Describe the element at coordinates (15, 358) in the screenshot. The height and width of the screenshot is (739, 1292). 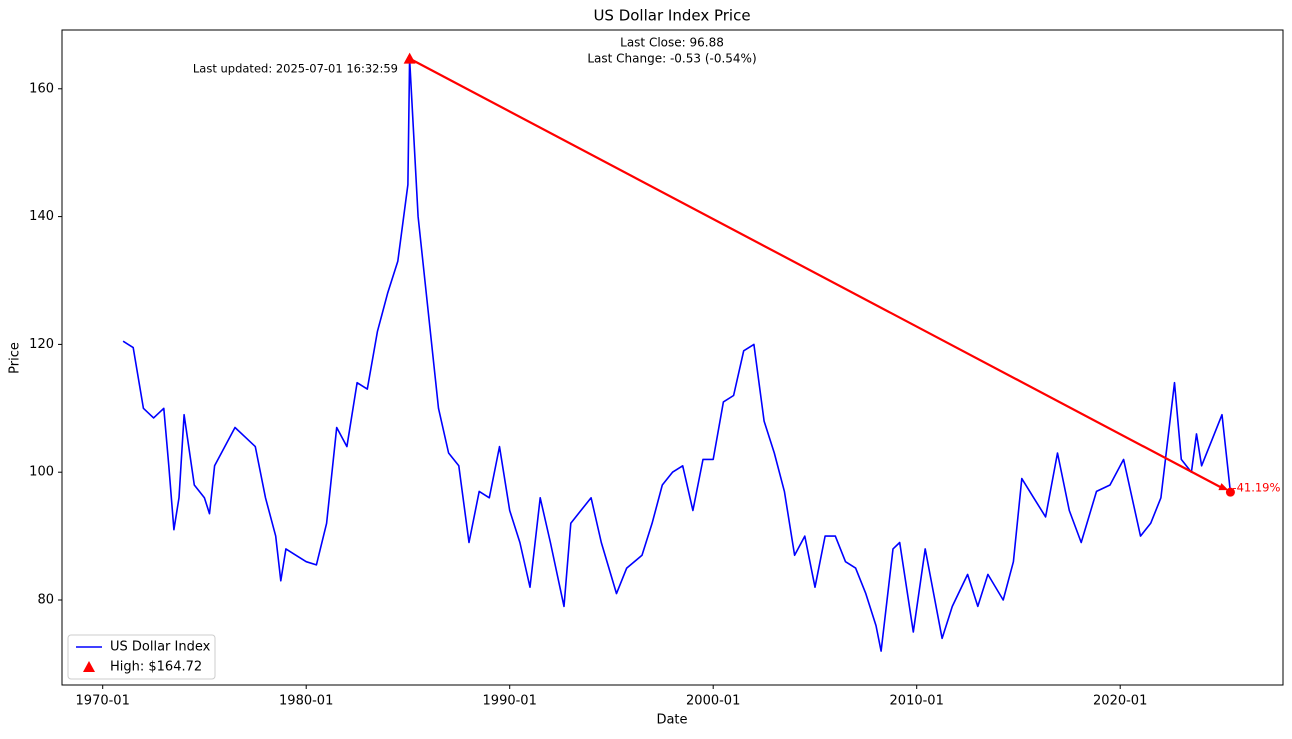
I see `y-axis-label: Price` at that location.